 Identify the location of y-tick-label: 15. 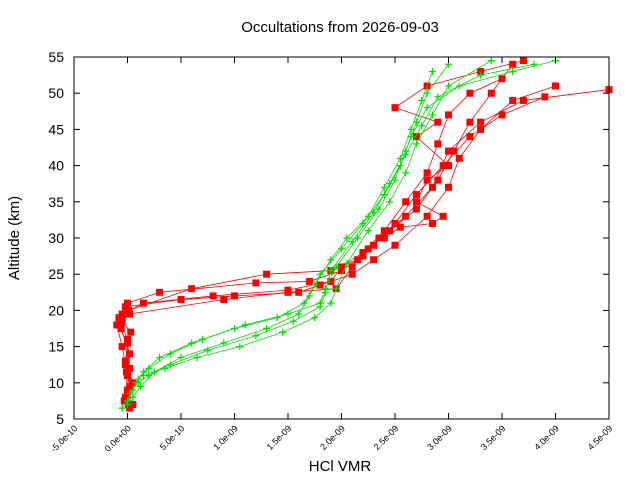
(56, 347).